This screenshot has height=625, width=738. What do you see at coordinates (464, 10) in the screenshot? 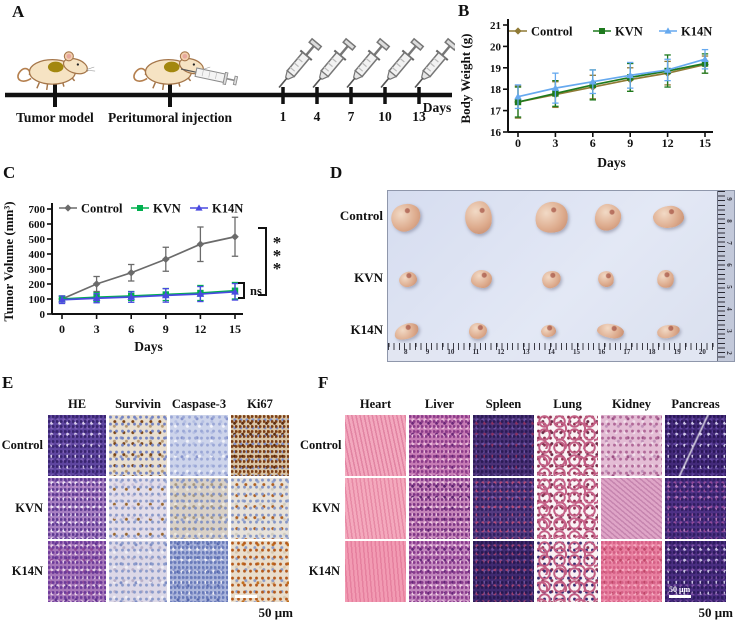
I see `panel-letter-b: B` at bounding box center [464, 10].